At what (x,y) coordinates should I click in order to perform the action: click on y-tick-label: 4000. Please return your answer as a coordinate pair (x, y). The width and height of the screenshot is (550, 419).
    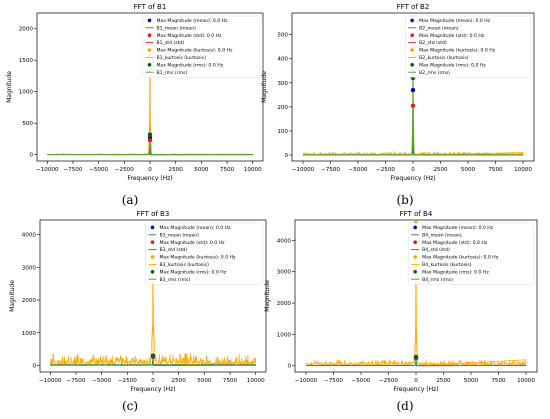
    Looking at the image, I should click on (284, 241).